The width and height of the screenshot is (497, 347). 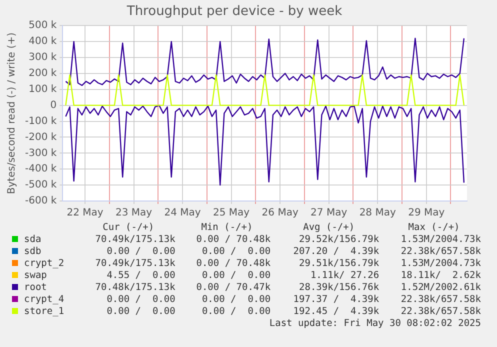 I want to click on y-tick-label: 200 k, so click(x=42, y=74).